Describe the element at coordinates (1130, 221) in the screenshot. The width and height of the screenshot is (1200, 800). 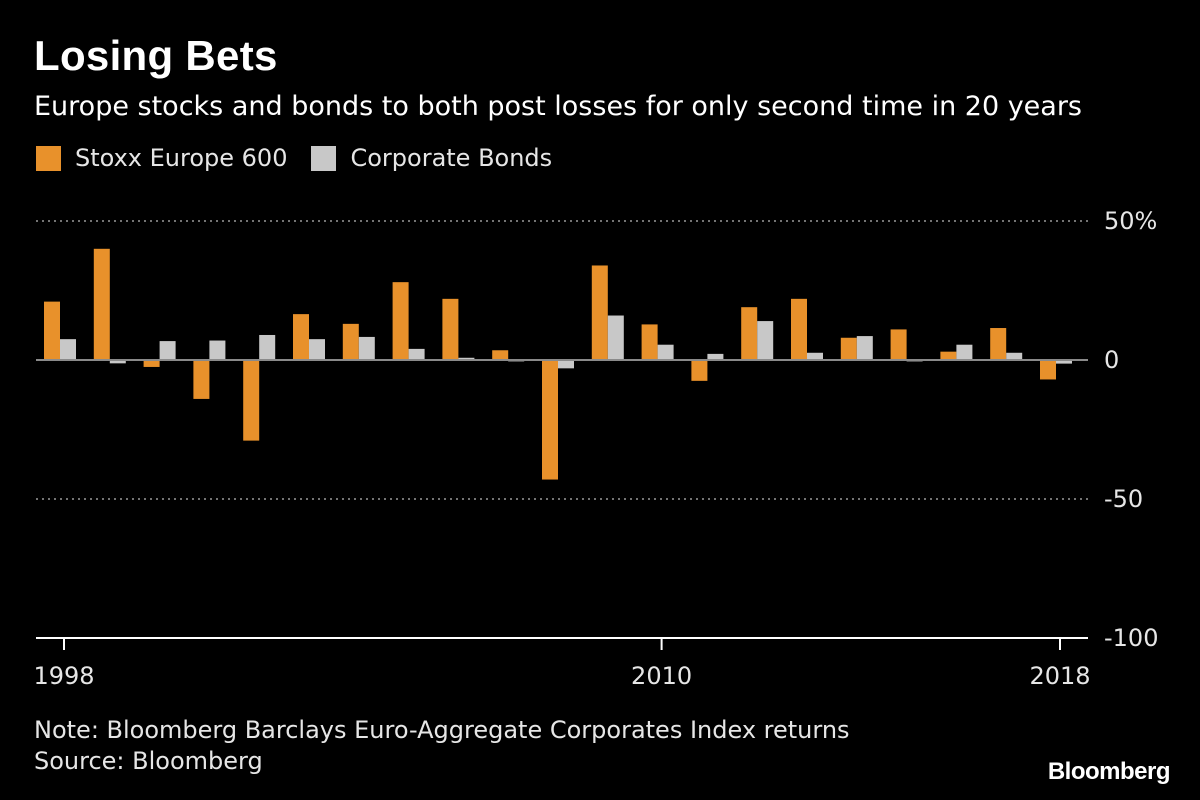
I see `y-tick-label: 50%` at that location.